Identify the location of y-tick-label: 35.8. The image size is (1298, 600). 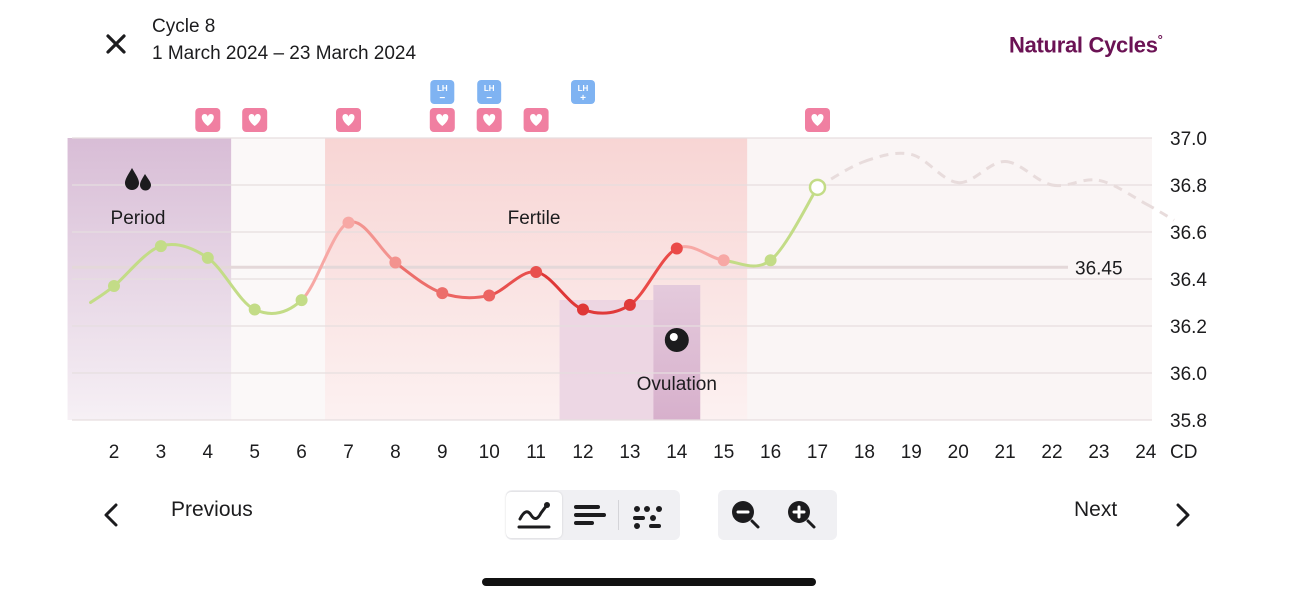
(1188, 421).